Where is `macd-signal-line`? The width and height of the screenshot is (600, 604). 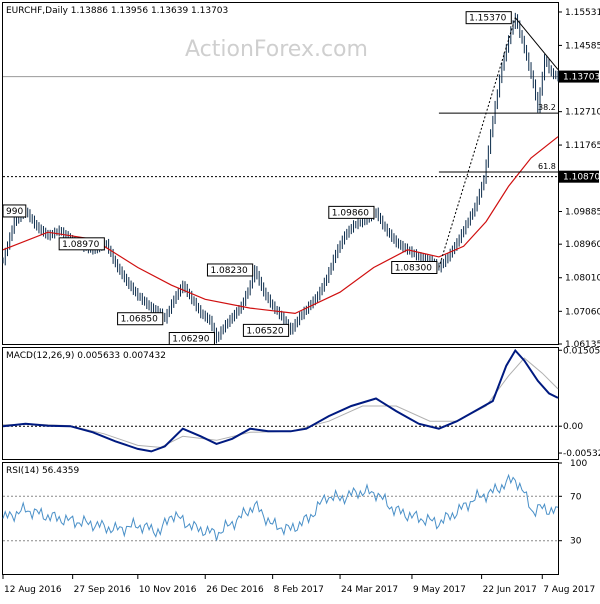
macd-signal-line is located at coordinates (280, 402).